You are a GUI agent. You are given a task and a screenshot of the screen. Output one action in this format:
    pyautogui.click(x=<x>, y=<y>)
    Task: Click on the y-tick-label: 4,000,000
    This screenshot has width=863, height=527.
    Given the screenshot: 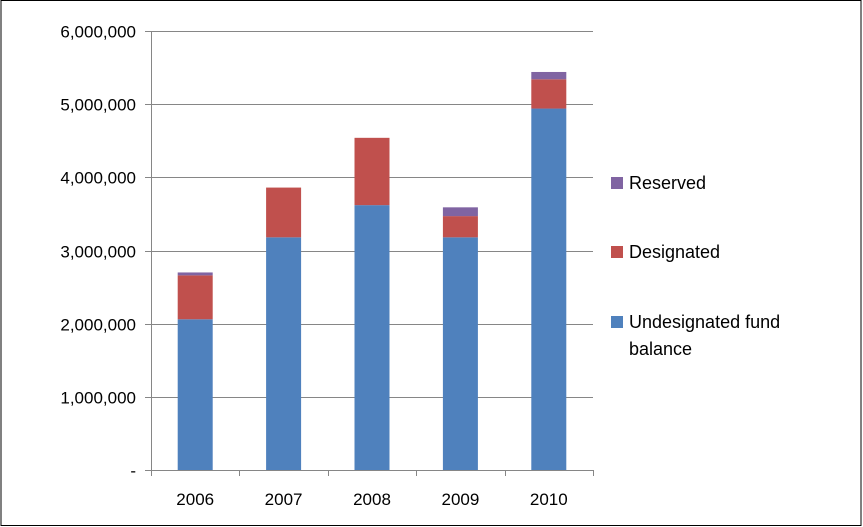 What is the action you would take?
    pyautogui.click(x=98, y=178)
    